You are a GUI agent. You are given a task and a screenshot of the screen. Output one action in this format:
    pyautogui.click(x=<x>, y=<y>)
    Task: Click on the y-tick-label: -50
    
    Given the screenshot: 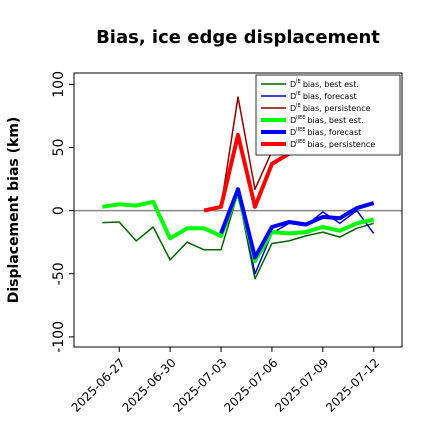 What is the action you would take?
    pyautogui.click(x=59, y=273)
    